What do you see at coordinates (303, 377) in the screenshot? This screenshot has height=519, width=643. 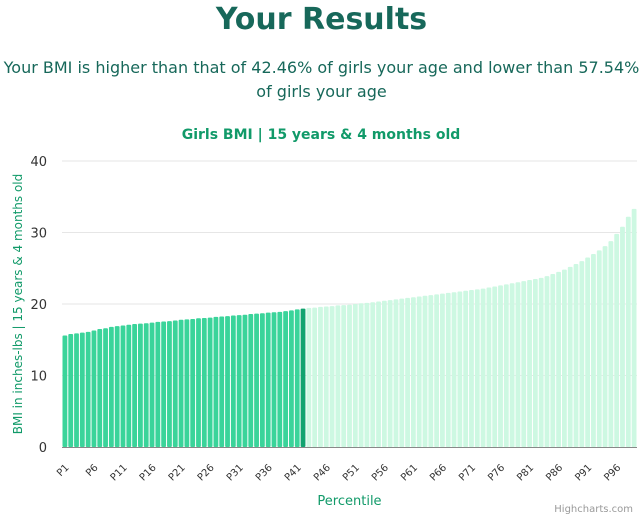 I see `bar-highlight` at bounding box center [303, 377].